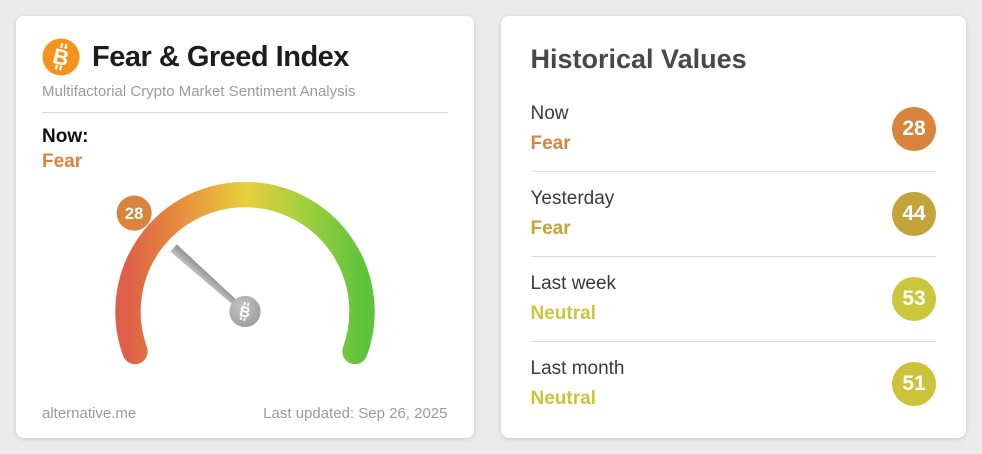 The image size is (982, 454). Describe the element at coordinates (245, 112) in the screenshot. I see `divider` at that location.